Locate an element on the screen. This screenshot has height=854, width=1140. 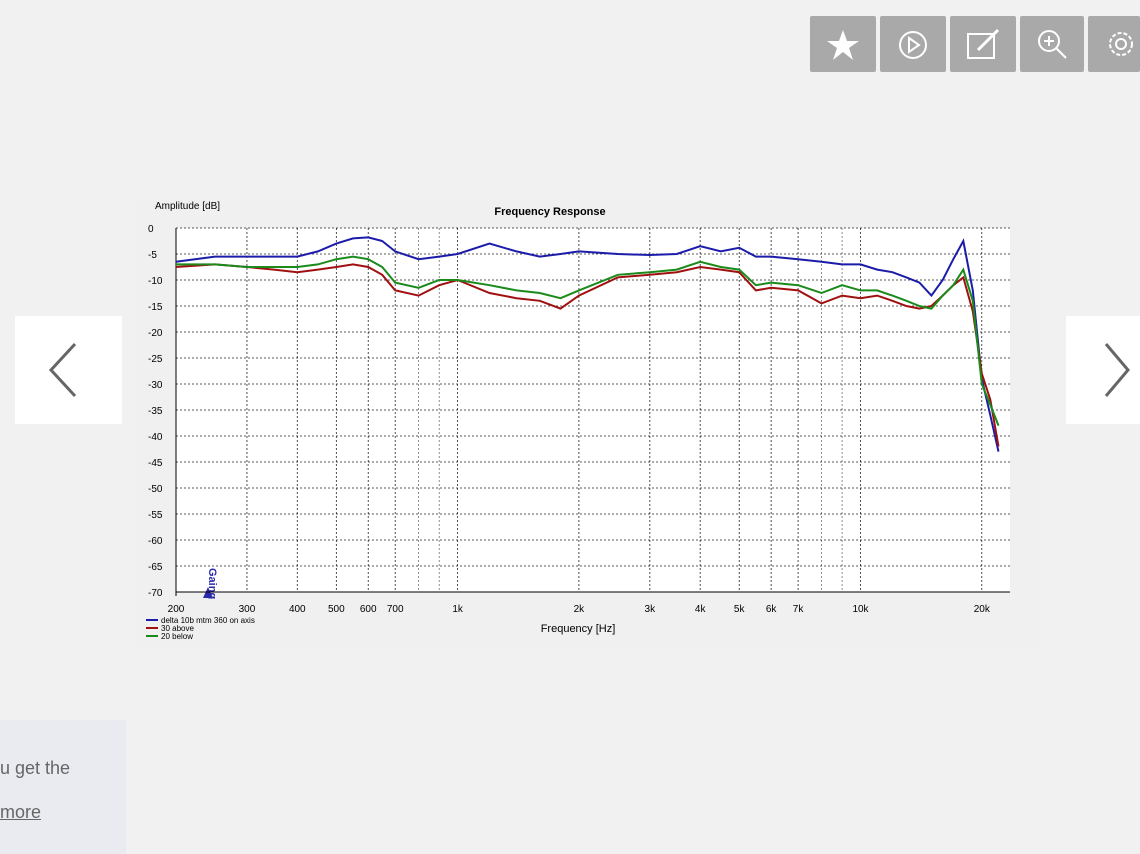
y-tick-label: -15 is located at coordinates (155, 307).